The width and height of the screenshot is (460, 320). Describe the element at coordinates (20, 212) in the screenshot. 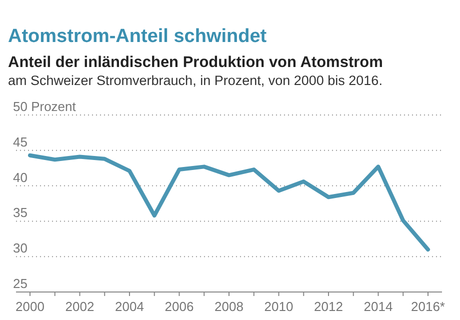

I see `y-tick-label: 35` at that location.